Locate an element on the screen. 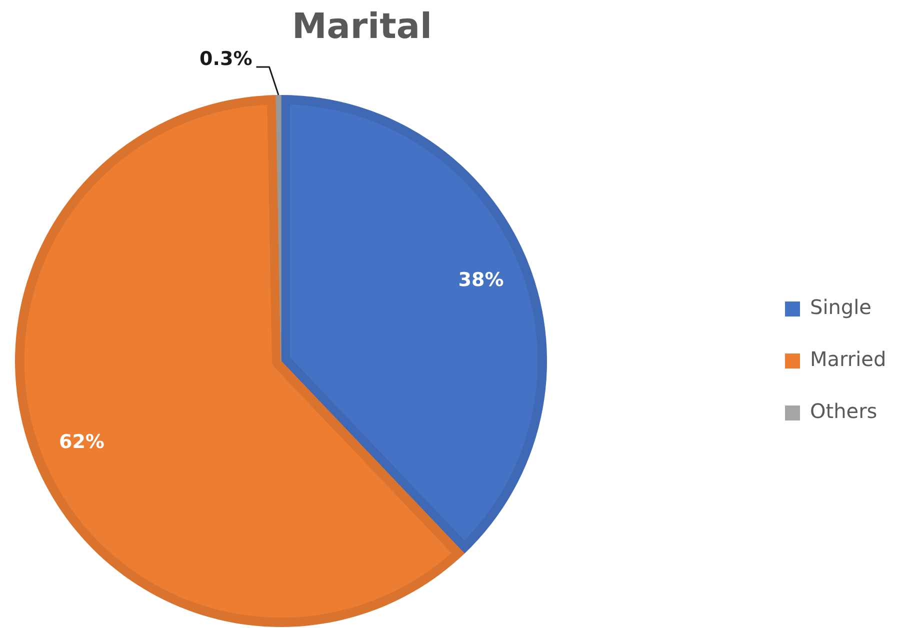 This screenshot has width=909, height=628. chart-title: Marital is located at coordinates (362, 27).